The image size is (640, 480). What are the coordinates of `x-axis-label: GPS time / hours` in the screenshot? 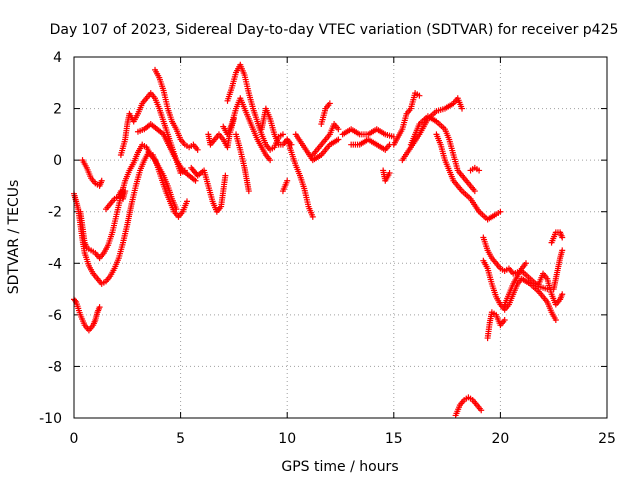 It's located at (339, 467).